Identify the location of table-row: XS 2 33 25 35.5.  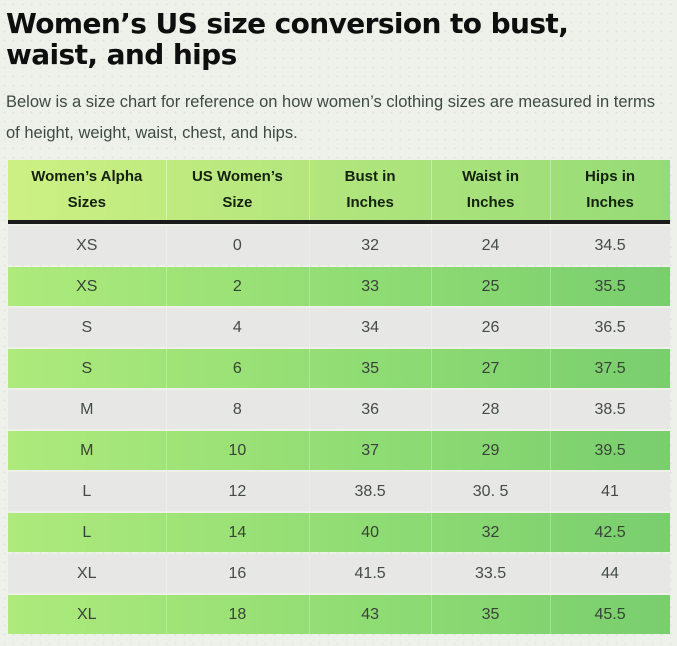
(339, 286).